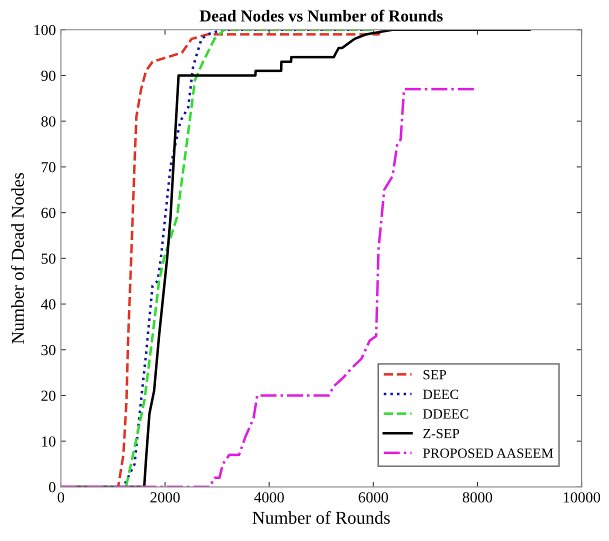  What do you see at coordinates (48, 304) in the screenshot?
I see `y-tick-label: 40` at bounding box center [48, 304].